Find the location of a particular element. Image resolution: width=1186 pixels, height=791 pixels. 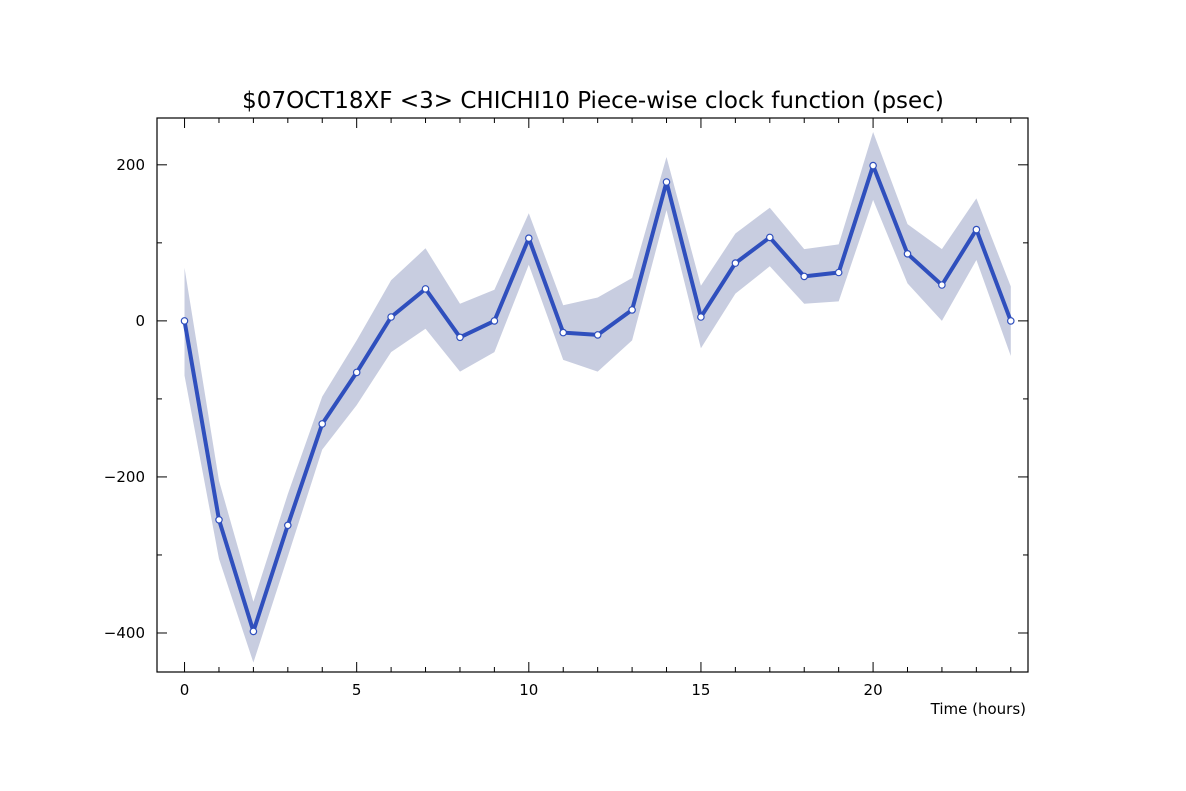

x-tick-label: 5 is located at coordinates (357, 690).